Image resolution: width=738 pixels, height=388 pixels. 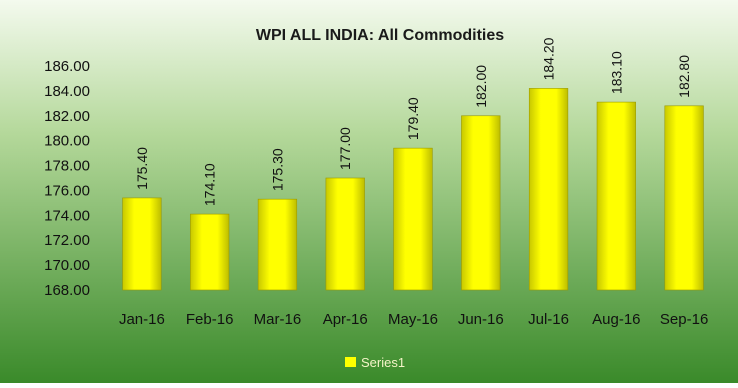 I want to click on data-label: 183.10, so click(x=616, y=72).